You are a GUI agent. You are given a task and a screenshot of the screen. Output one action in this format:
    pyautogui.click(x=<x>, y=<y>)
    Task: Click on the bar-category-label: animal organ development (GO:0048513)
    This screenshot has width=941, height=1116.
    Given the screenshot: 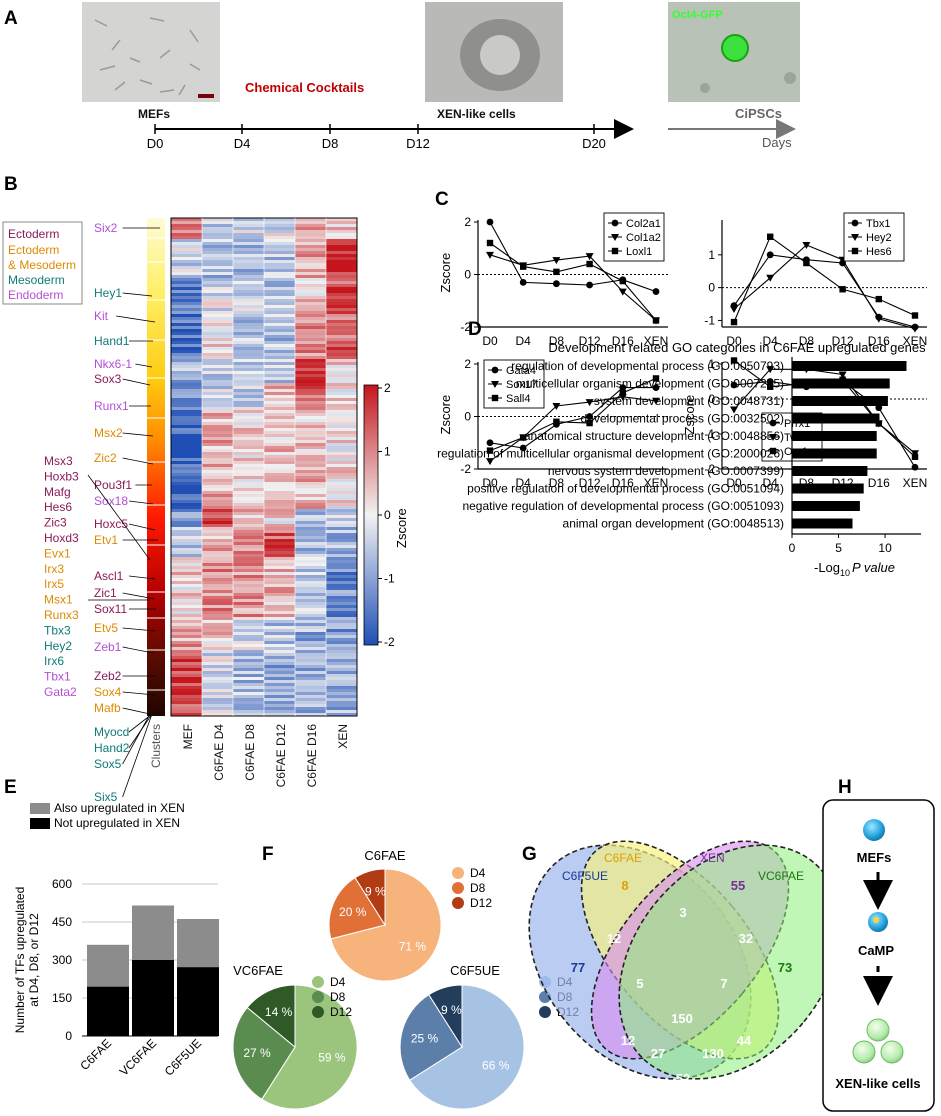 What is the action you would take?
    pyautogui.click(x=673, y=524)
    